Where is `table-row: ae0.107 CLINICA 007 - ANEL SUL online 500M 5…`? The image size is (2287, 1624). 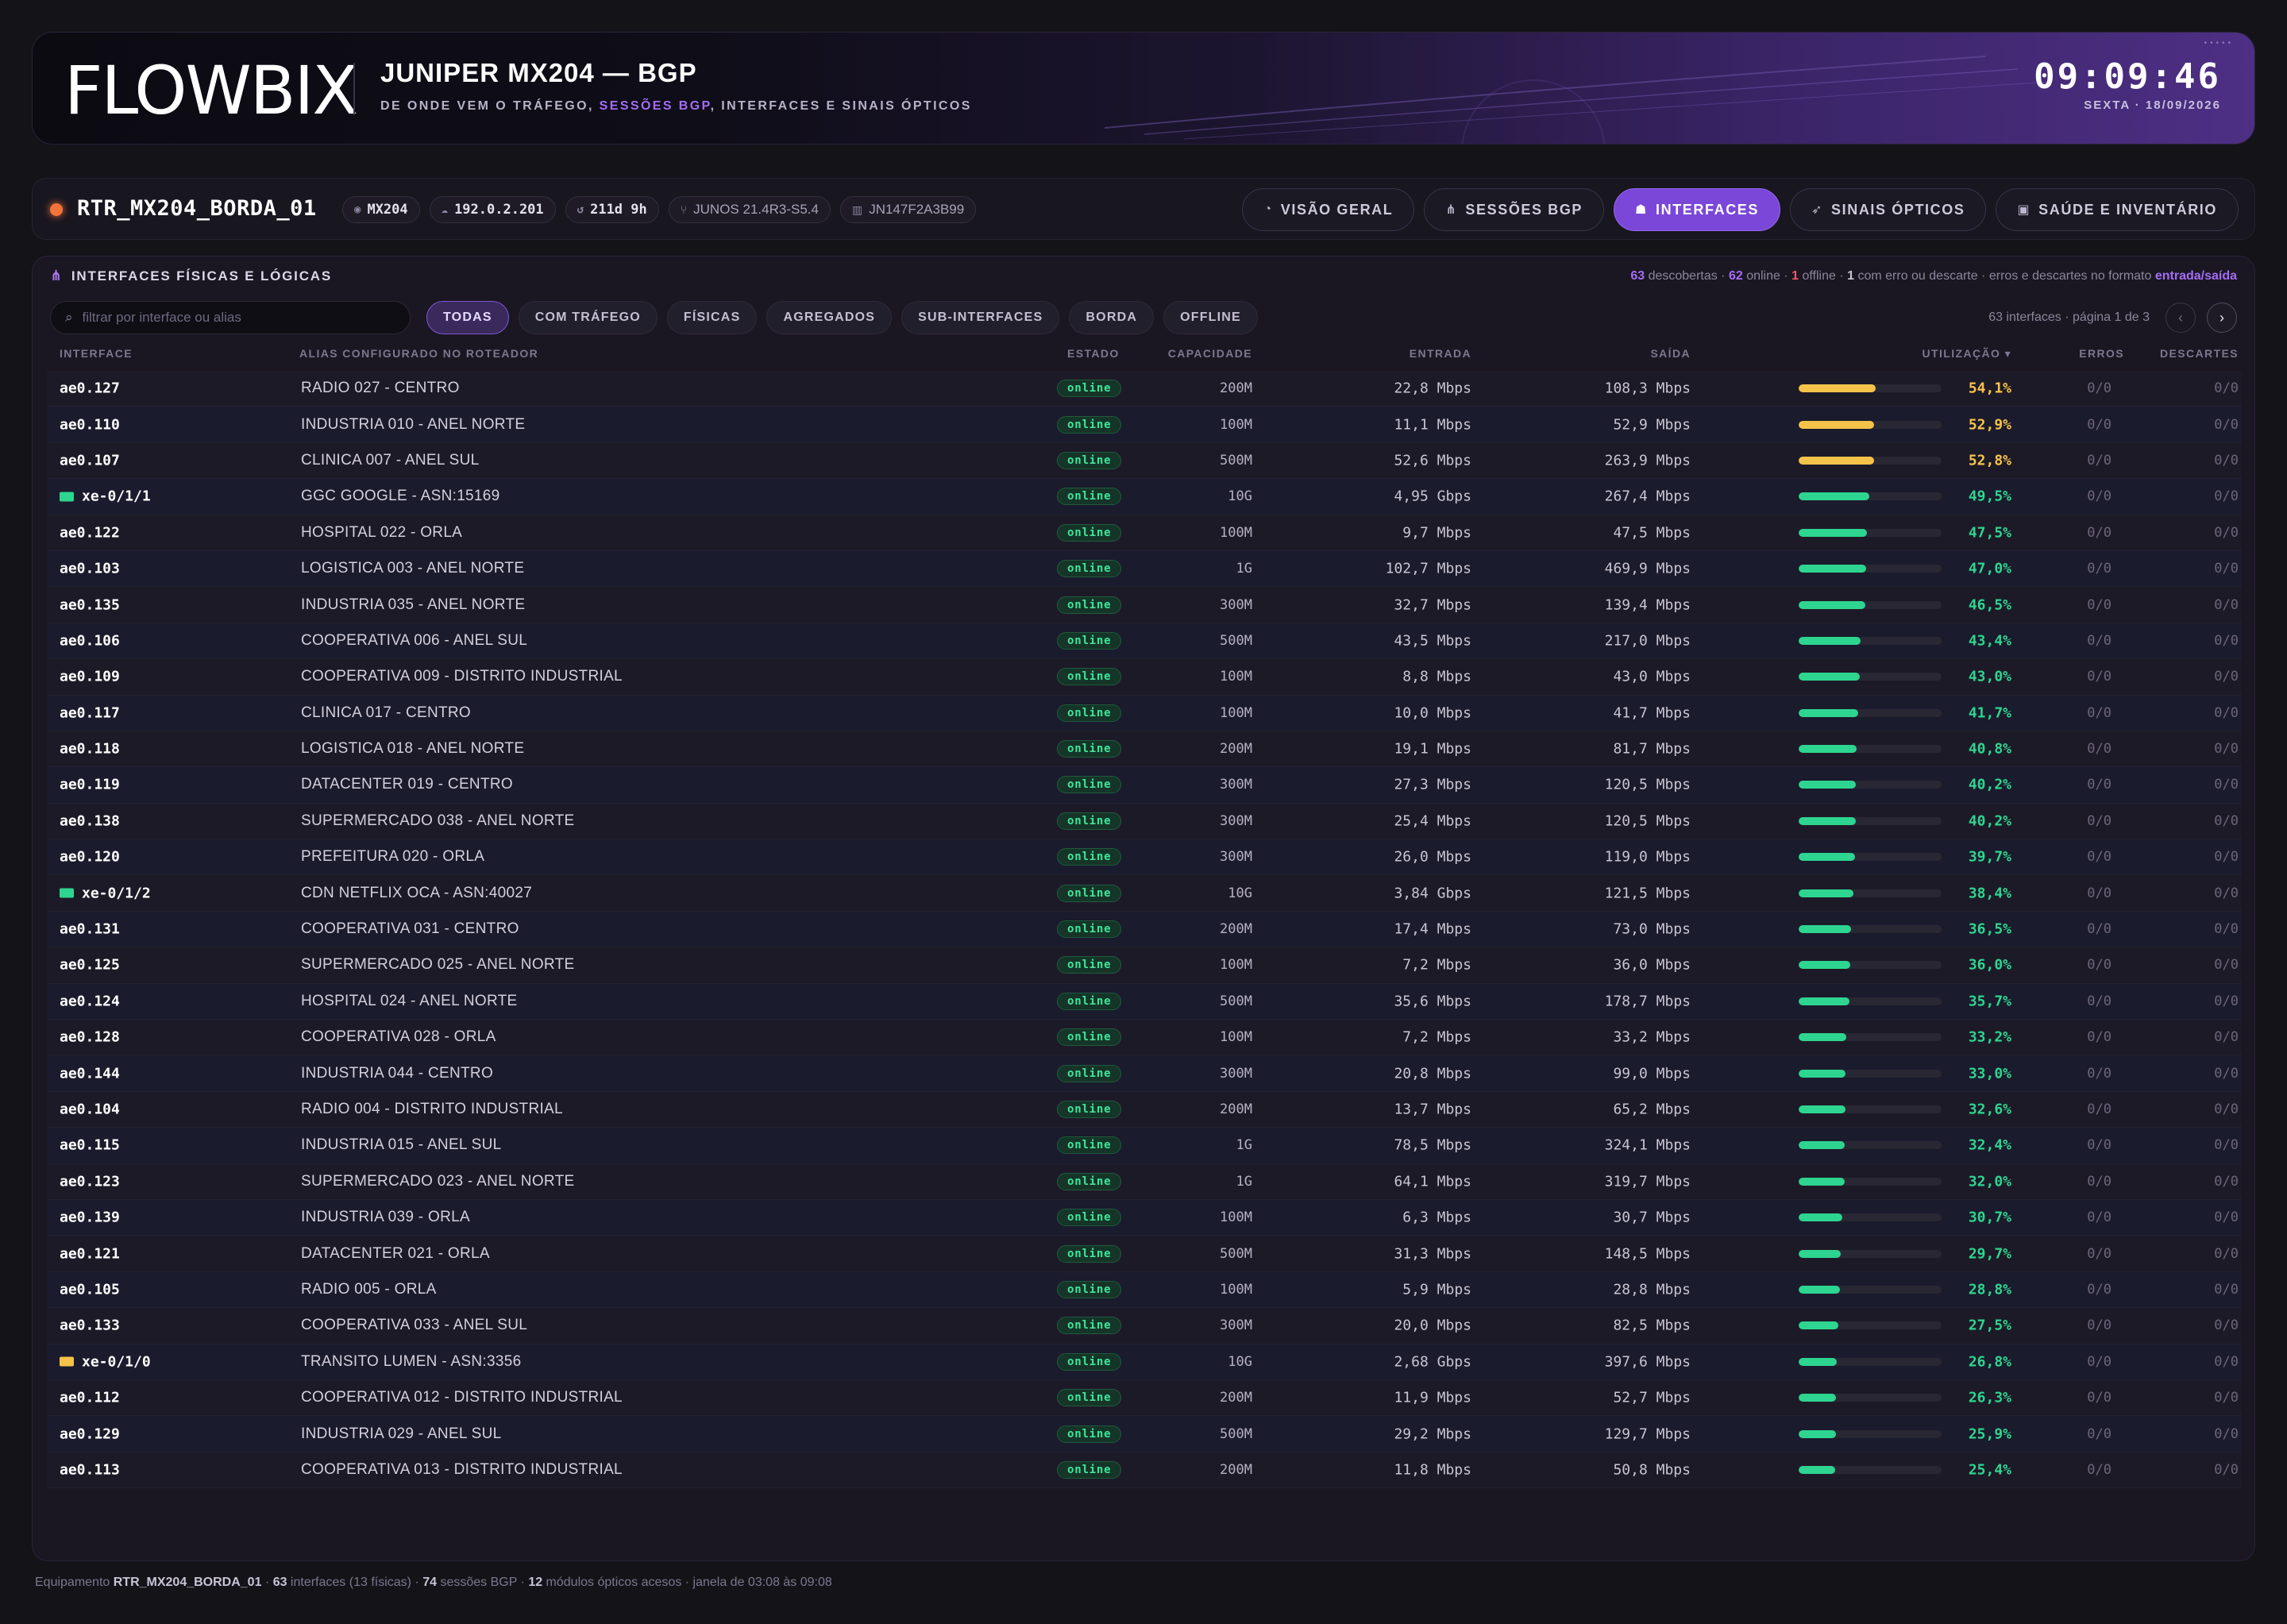
table-row: ae0.107 CLINICA 007 - ANEL SUL online 500M 5… is located at coordinates (1144, 461).